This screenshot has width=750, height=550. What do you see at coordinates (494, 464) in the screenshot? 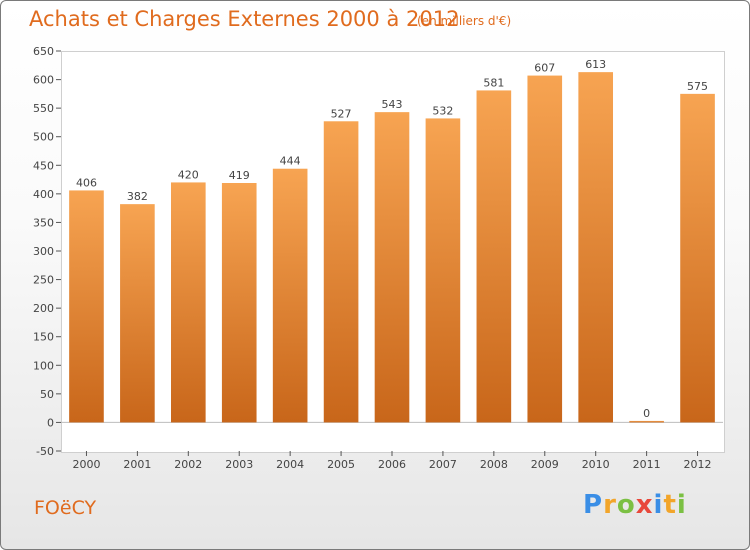
I see `x-tick-label: 2008` at bounding box center [494, 464].